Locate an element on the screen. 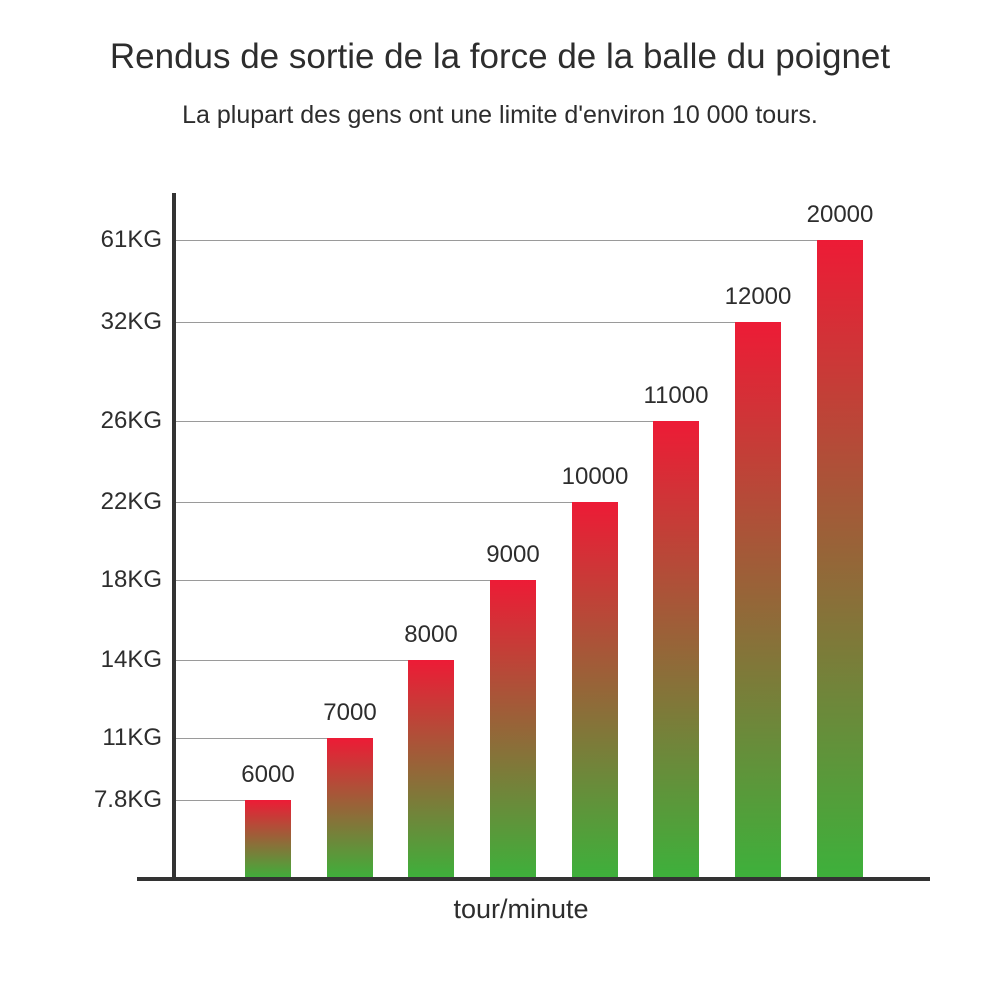 The image size is (1000, 1000). x-axis-line is located at coordinates (533, 879).